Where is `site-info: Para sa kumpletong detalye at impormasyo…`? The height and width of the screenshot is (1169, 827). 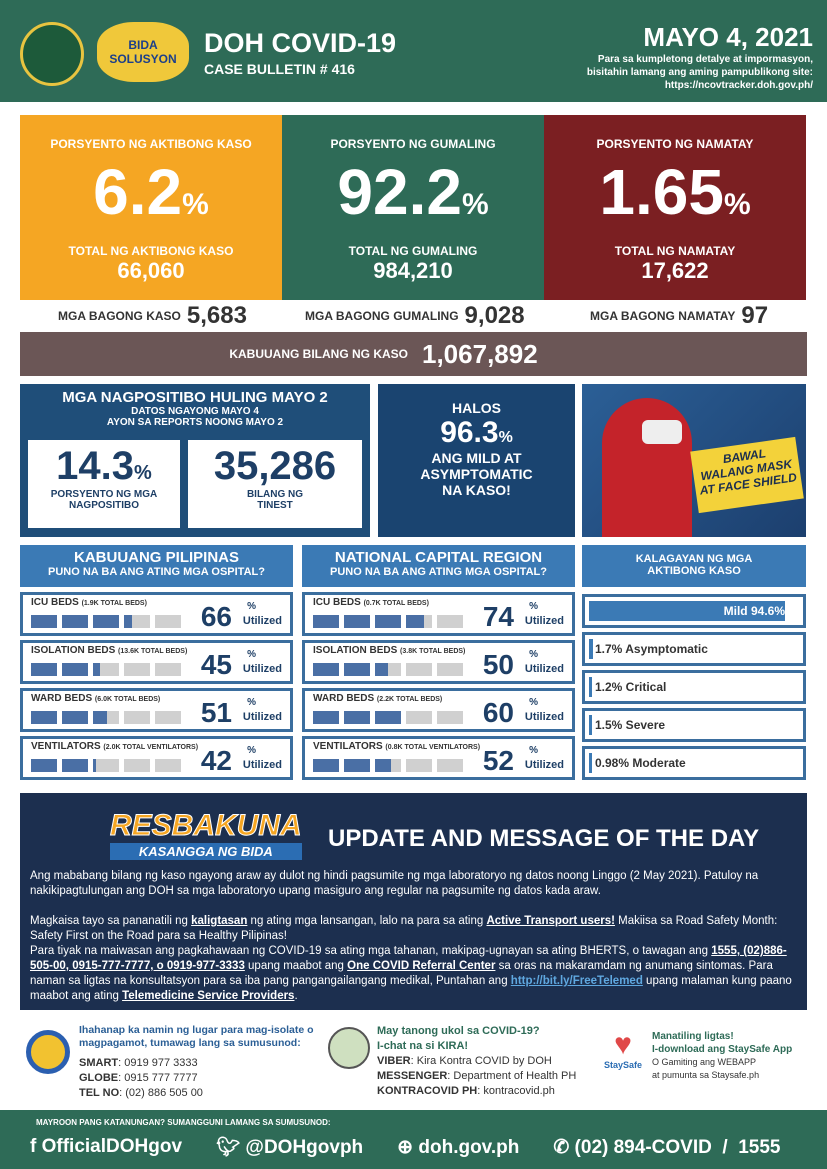
site-info: Para sa kumpletong detalye at impormasyo… is located at coordinates (700, 72).